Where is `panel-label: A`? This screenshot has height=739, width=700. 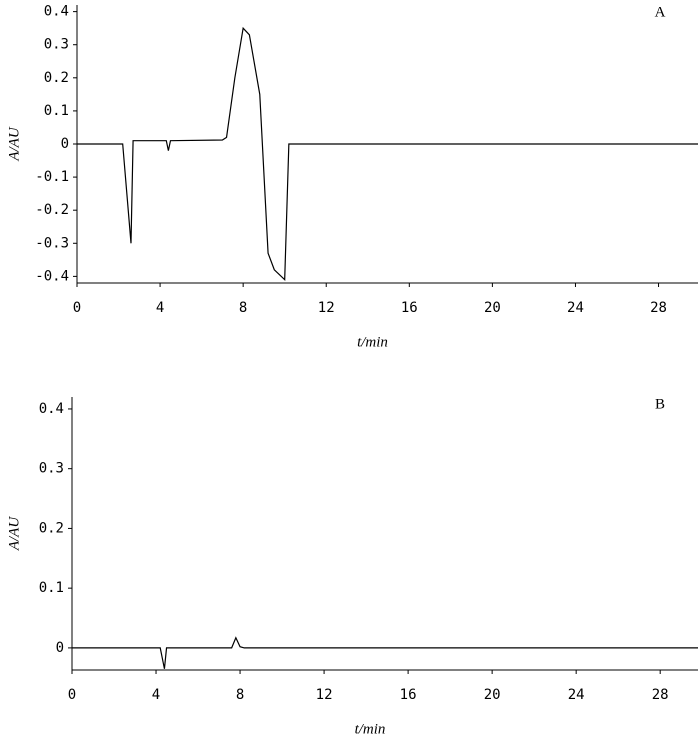
panel-label: A is located at coordinates (660, 12).